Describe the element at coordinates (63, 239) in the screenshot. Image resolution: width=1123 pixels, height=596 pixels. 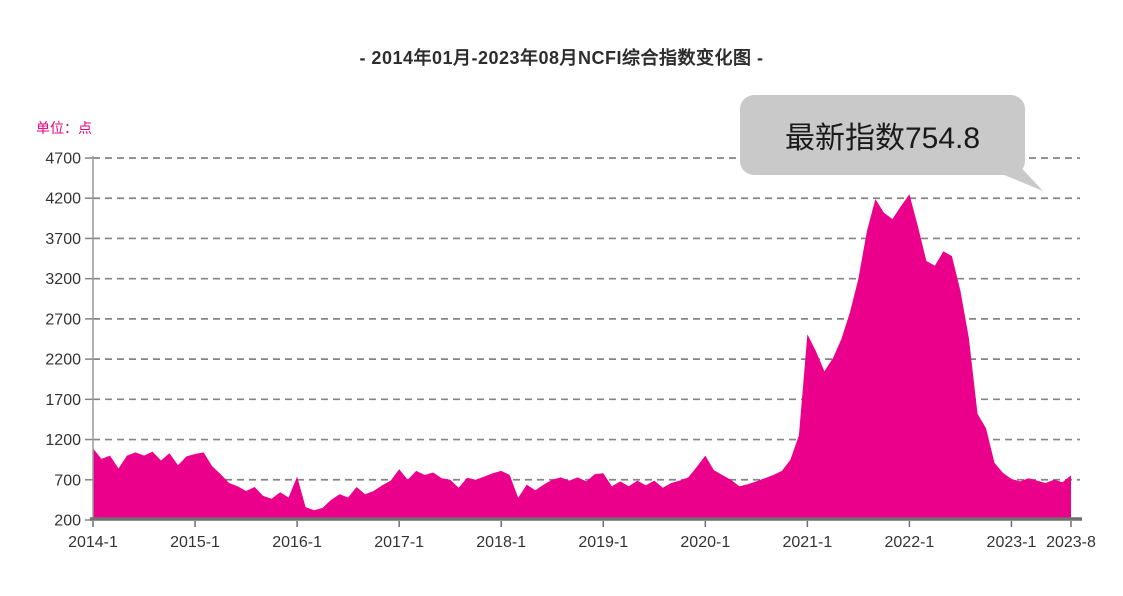
I see `y-axis-label: 3700` at that location.